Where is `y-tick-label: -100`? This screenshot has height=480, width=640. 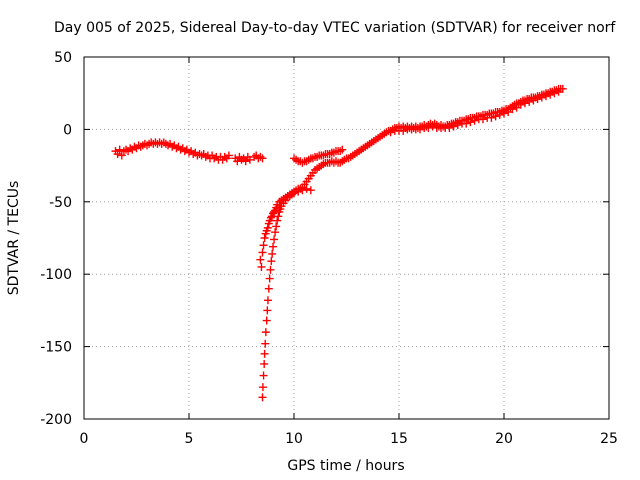 y-tick-label: -100 is located at coordinates (56, 275).